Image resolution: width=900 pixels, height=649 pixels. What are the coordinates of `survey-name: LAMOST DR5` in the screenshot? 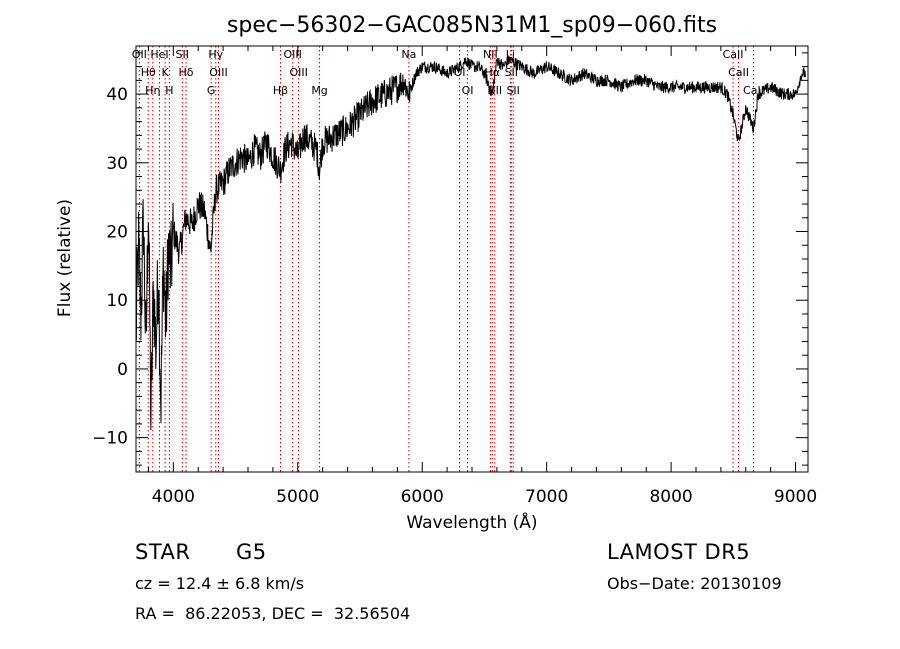 It's located at (679, 552).